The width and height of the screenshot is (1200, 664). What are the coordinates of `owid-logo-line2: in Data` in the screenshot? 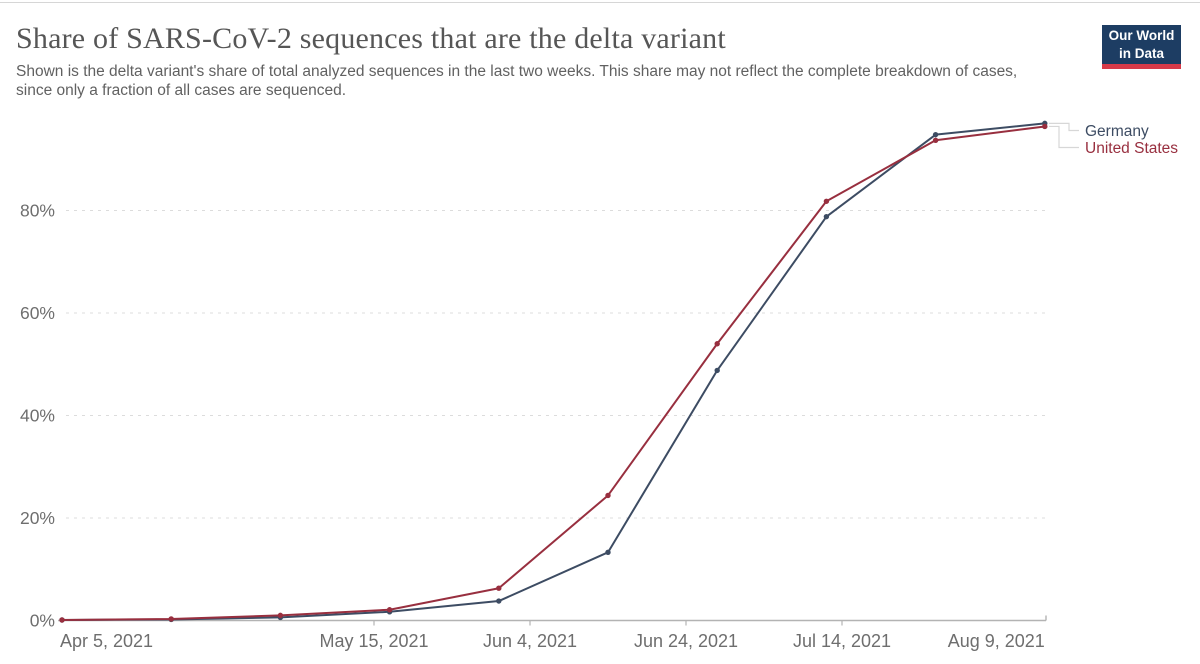 It's located at (1141, 53).